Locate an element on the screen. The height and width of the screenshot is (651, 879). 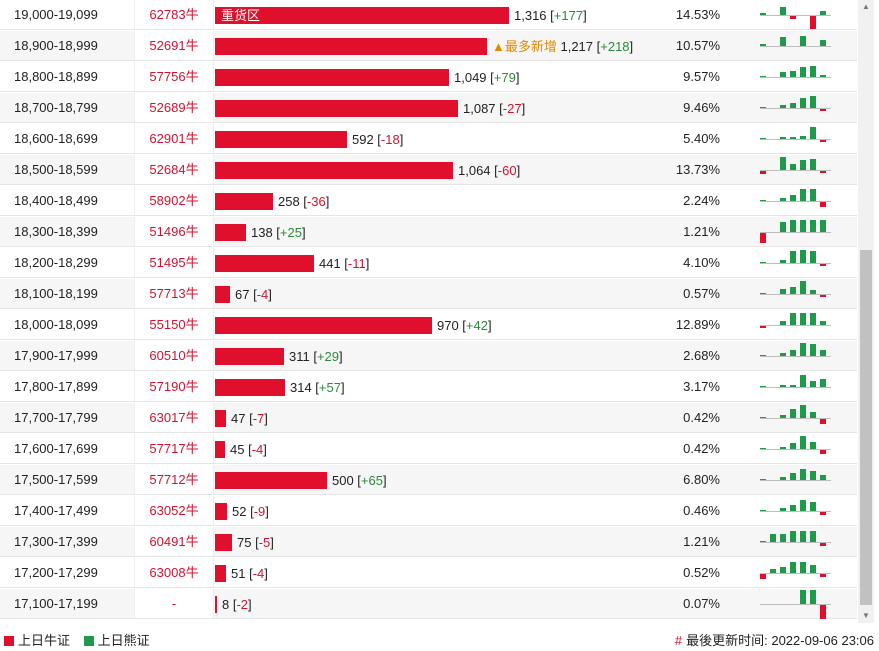
cbbc-code-link: 63017牛 is located at coordinates (174, 417).